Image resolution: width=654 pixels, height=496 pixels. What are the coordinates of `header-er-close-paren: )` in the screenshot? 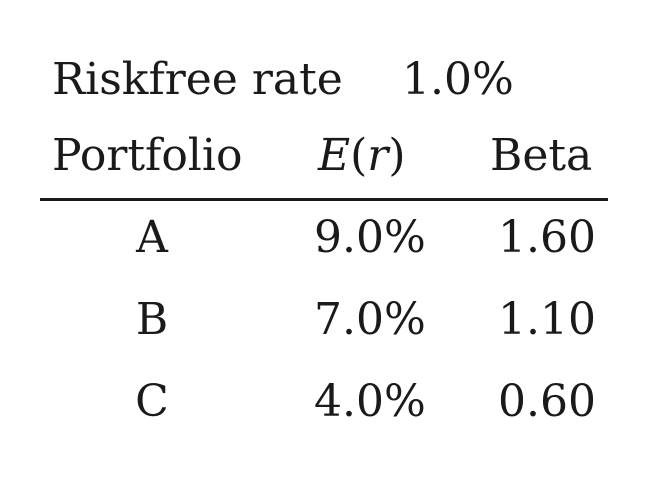 It's located at (397, 155).